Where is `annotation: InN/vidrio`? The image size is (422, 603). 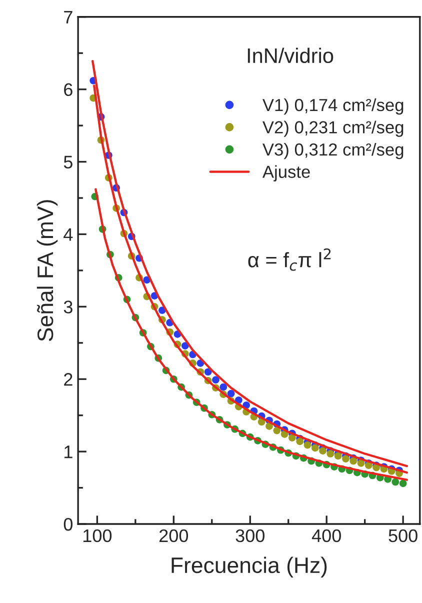 annotation: InN/vidrio is located at coordinates (291, 56).